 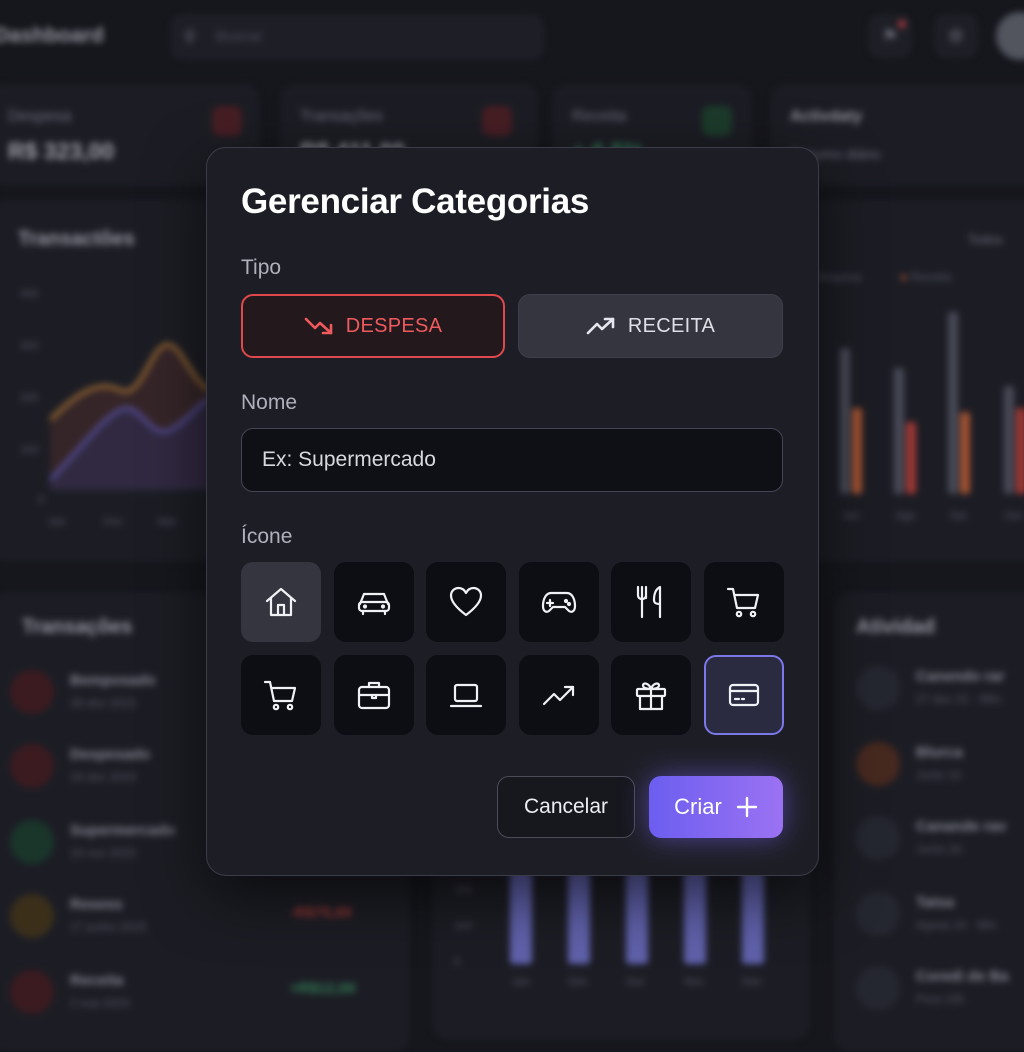 I want to click on notification-dot, so click(x=902, y=24).